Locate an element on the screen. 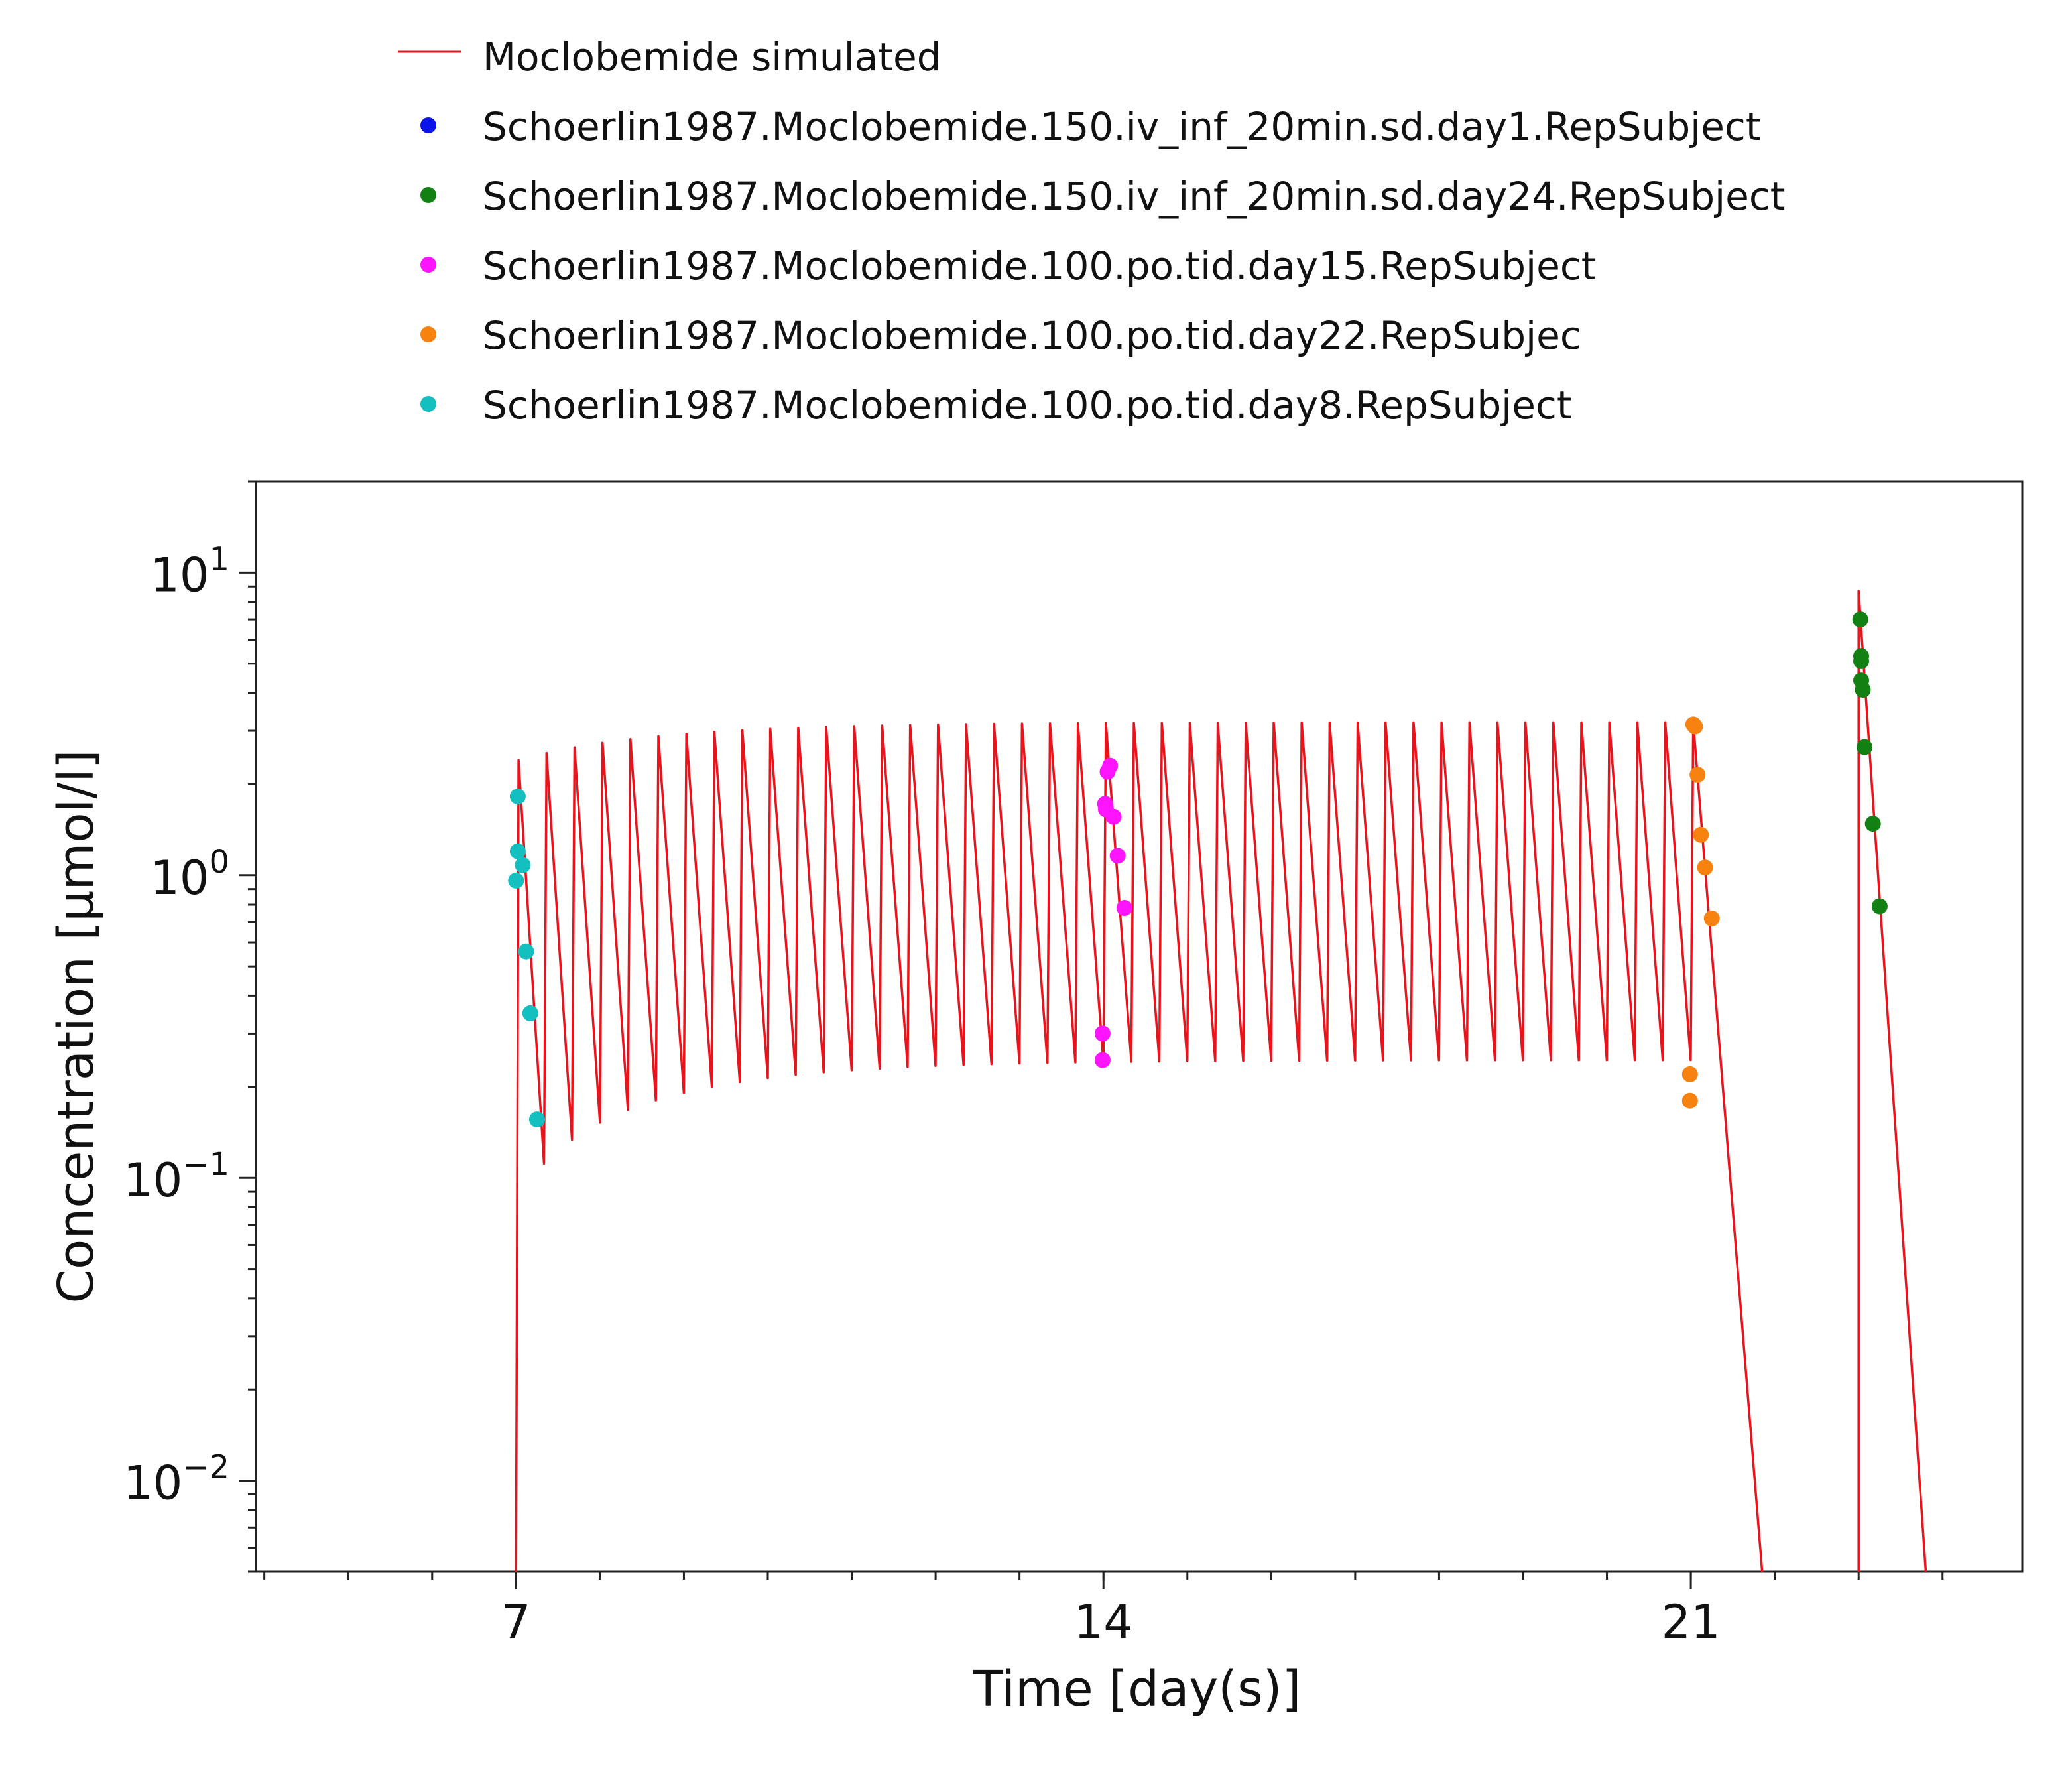 The image size is (2072, 1770). y-tick-label: 10⁻¹ is located at coordinates (176, 1177).